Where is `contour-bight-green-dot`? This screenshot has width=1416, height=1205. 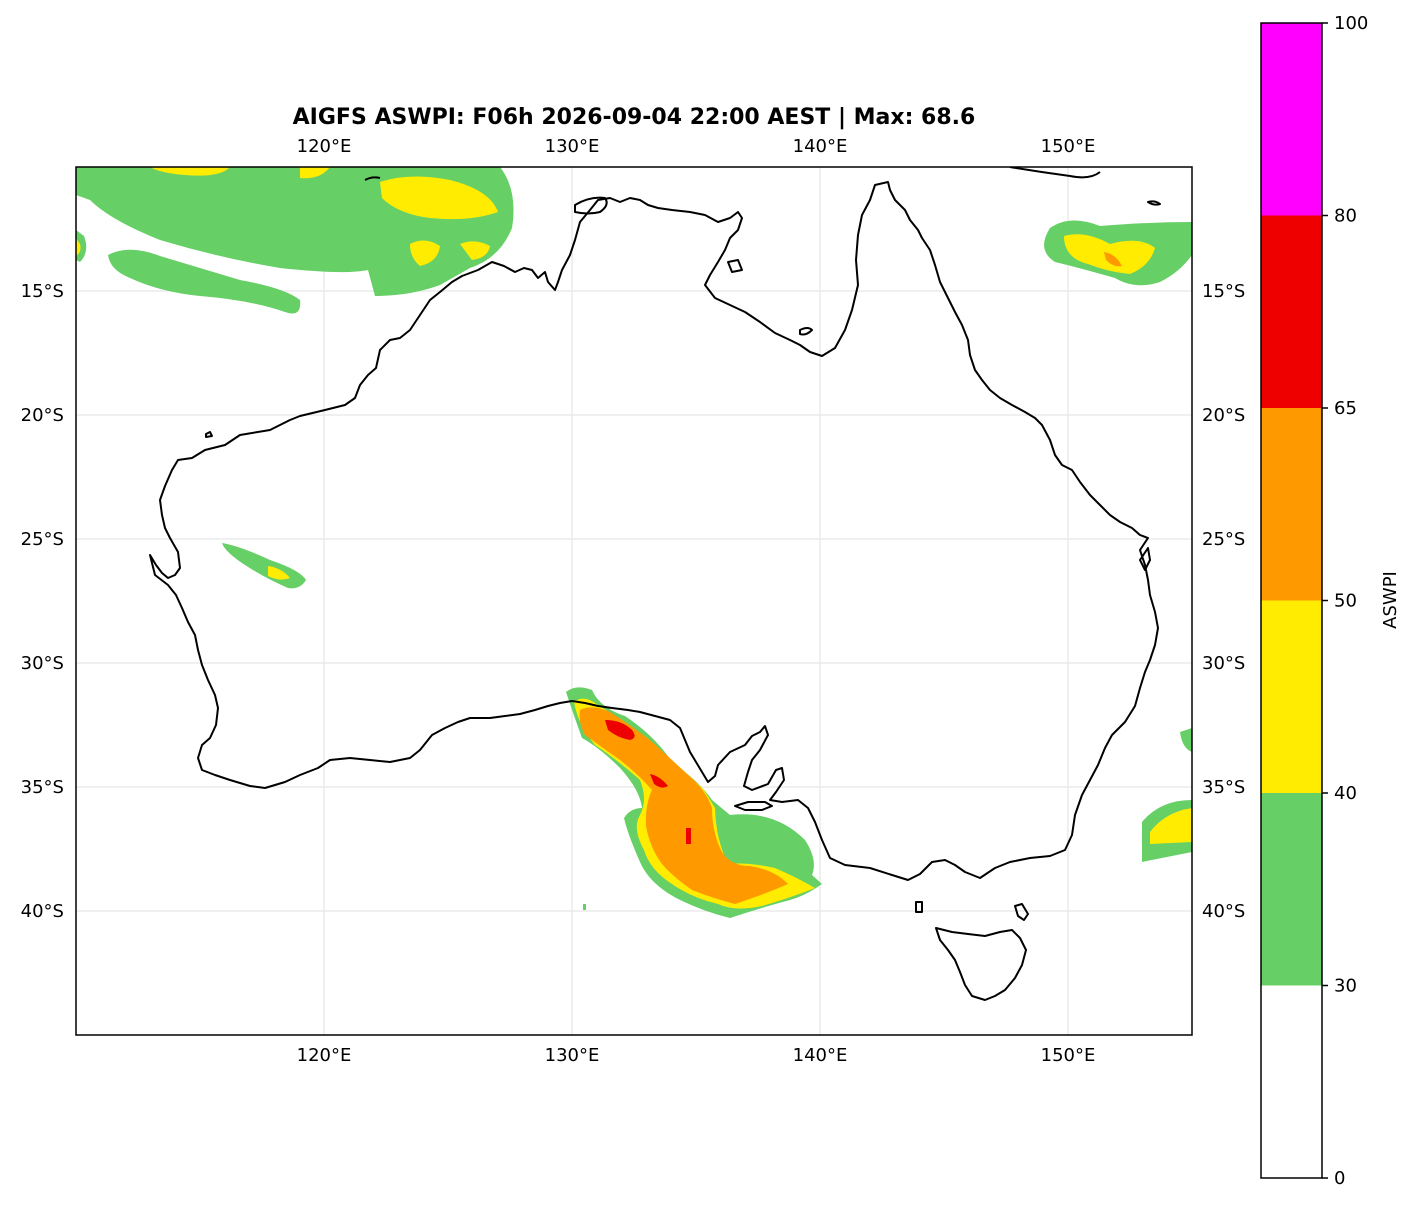
contour-bight-green-dot is located at coordinates (584, 907).